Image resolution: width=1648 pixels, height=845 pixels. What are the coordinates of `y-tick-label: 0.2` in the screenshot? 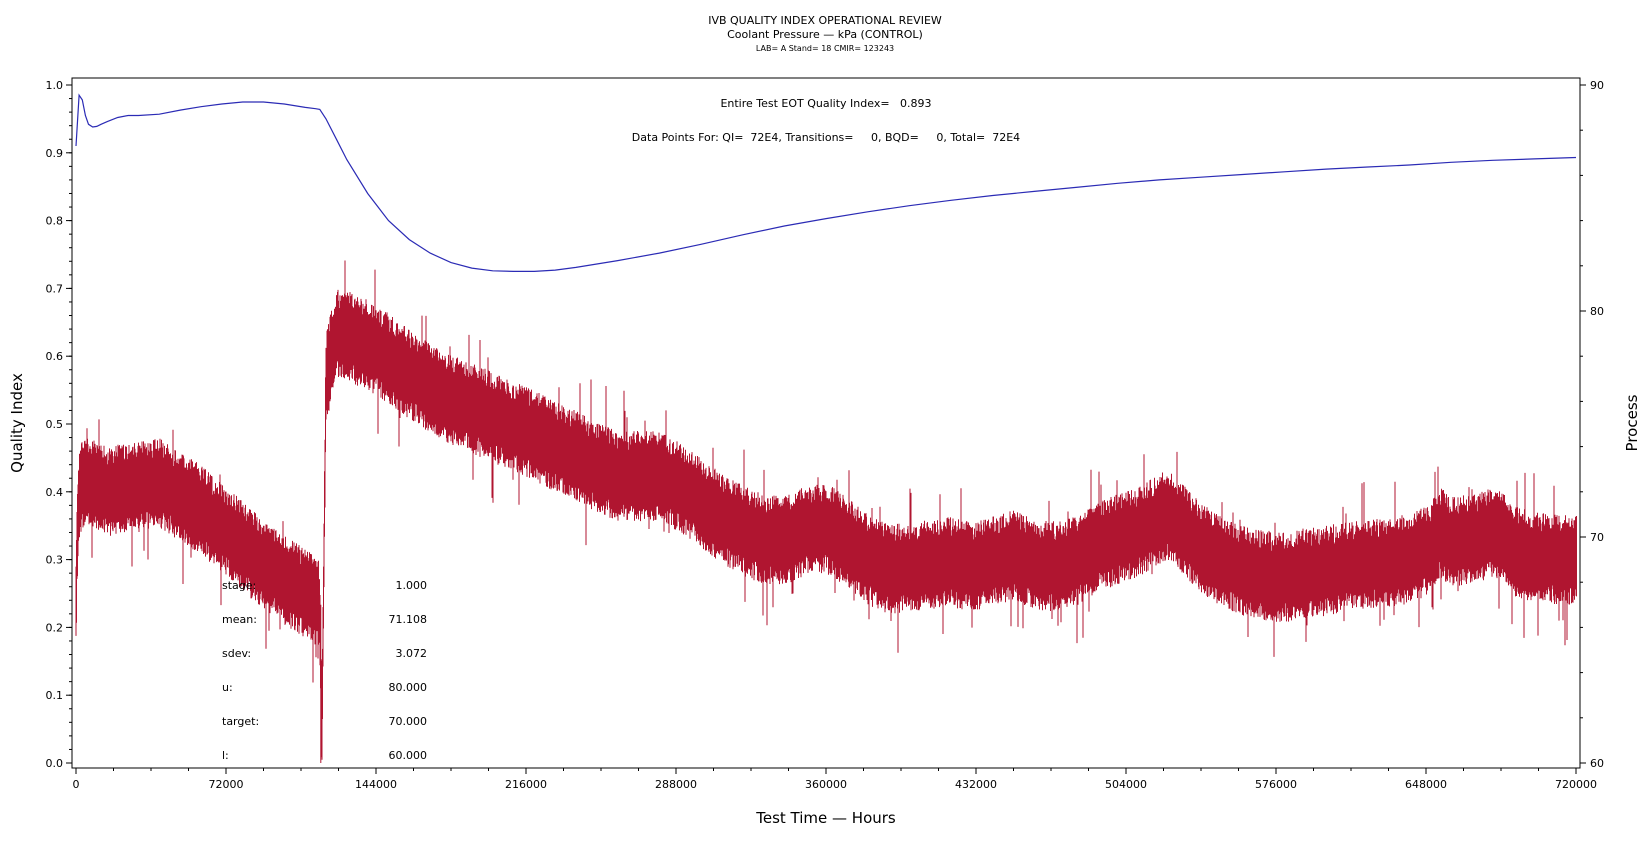 It's located at (55, 627).